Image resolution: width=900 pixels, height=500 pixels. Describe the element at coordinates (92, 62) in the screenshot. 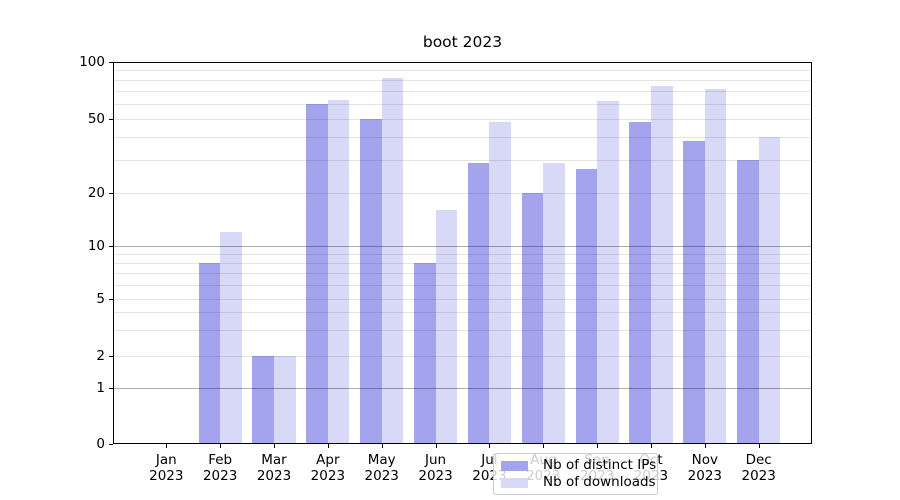

I see `y-tick-label: 100` at that location.